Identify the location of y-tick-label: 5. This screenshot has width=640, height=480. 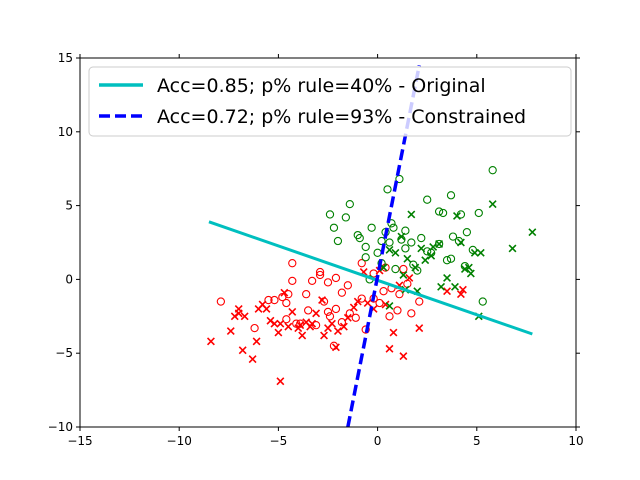
(69, 206).